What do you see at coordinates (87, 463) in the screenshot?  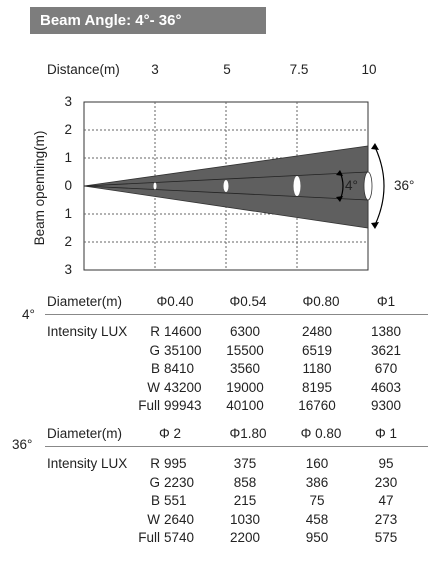 I see `table-36deg-intensity-label: Intensity LUX` at bounding box center [87, 463].